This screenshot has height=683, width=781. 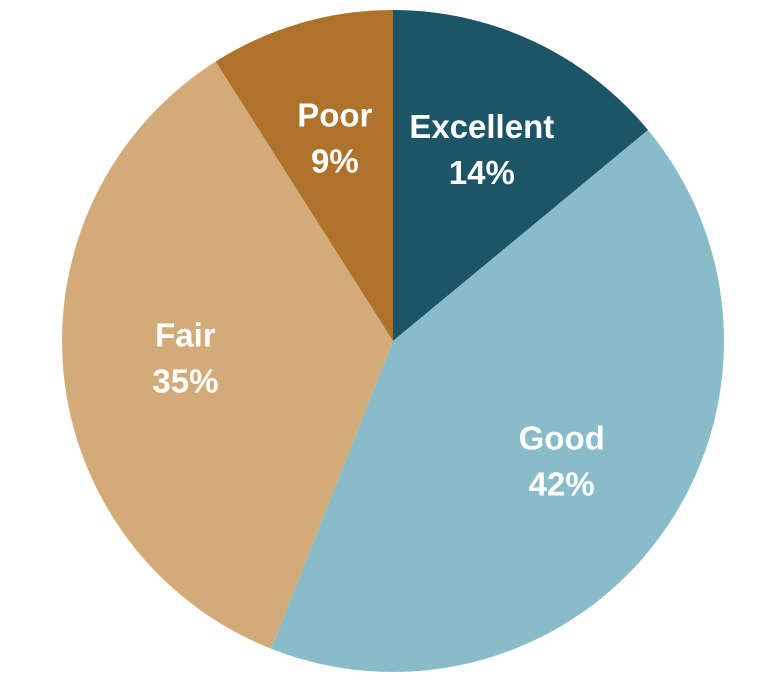 What do you see at coordinates (304, 175) in the screenshot?
I see `pie-slice` at bounding box center [304, 175].